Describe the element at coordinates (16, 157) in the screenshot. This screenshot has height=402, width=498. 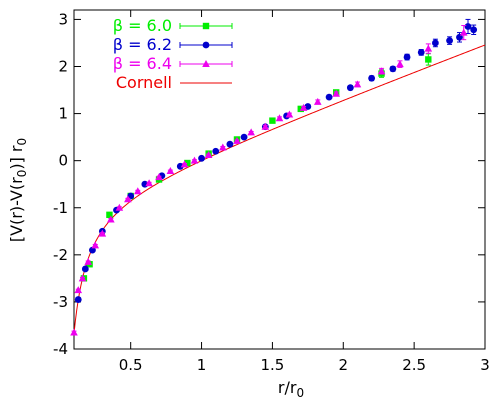
I see `y-axis-label-part-2: )] r` at that location.